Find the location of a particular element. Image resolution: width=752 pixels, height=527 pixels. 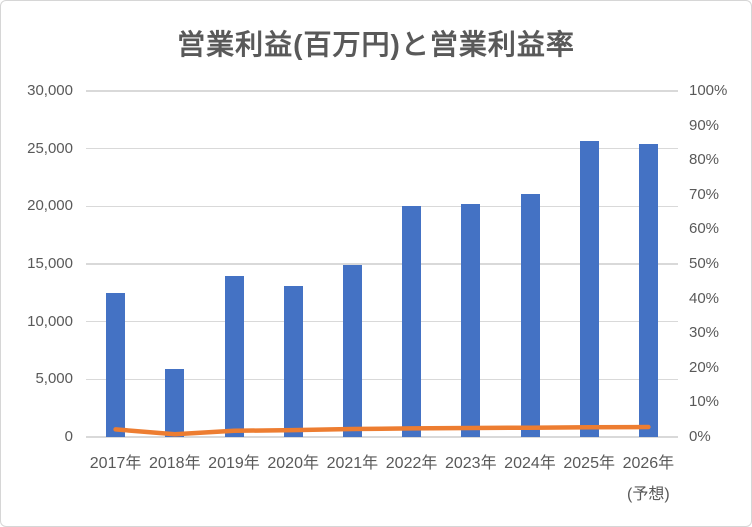

chart-title: 営業利益(百万円)と営業利益率 is located at coordinates (376, 44).